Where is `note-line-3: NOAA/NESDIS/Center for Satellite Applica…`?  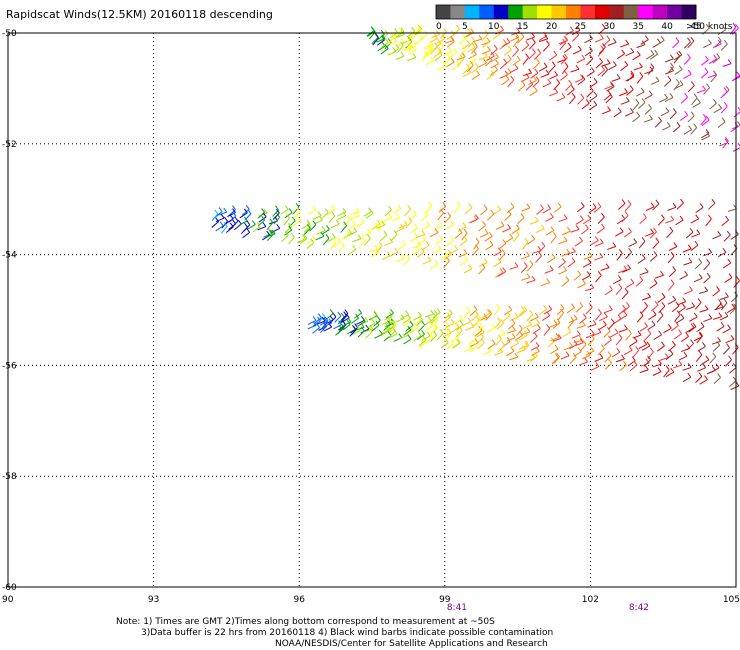
note-line-3: NOAA/NESDIS/Center for Satellite Applica… is located at coordinates (411, 644).